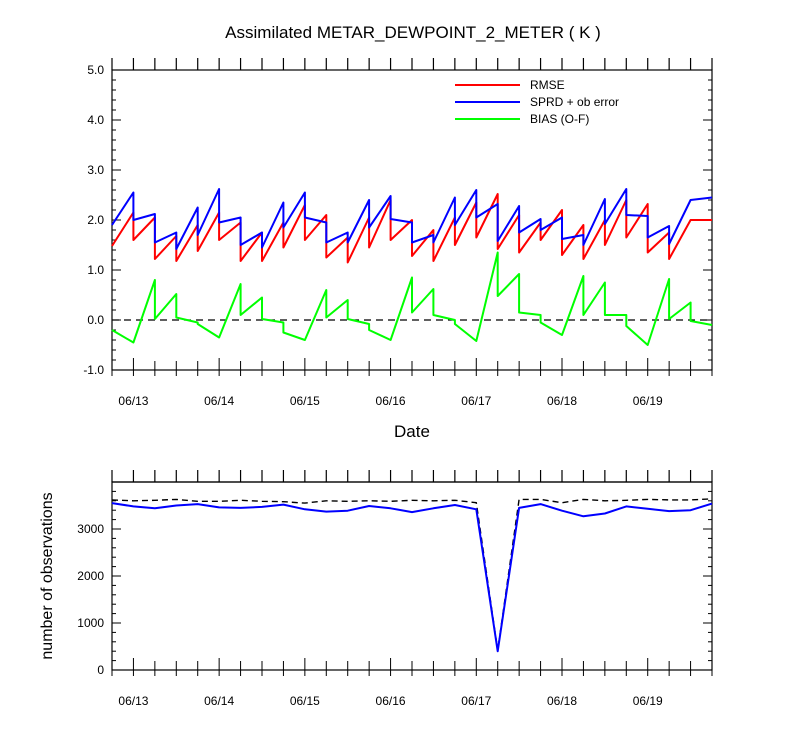 This screenshot has height=750, width=800. Describe the element at coordinates (547, 85) in the screenshot. I see `legend-label: RMSE` at that location.